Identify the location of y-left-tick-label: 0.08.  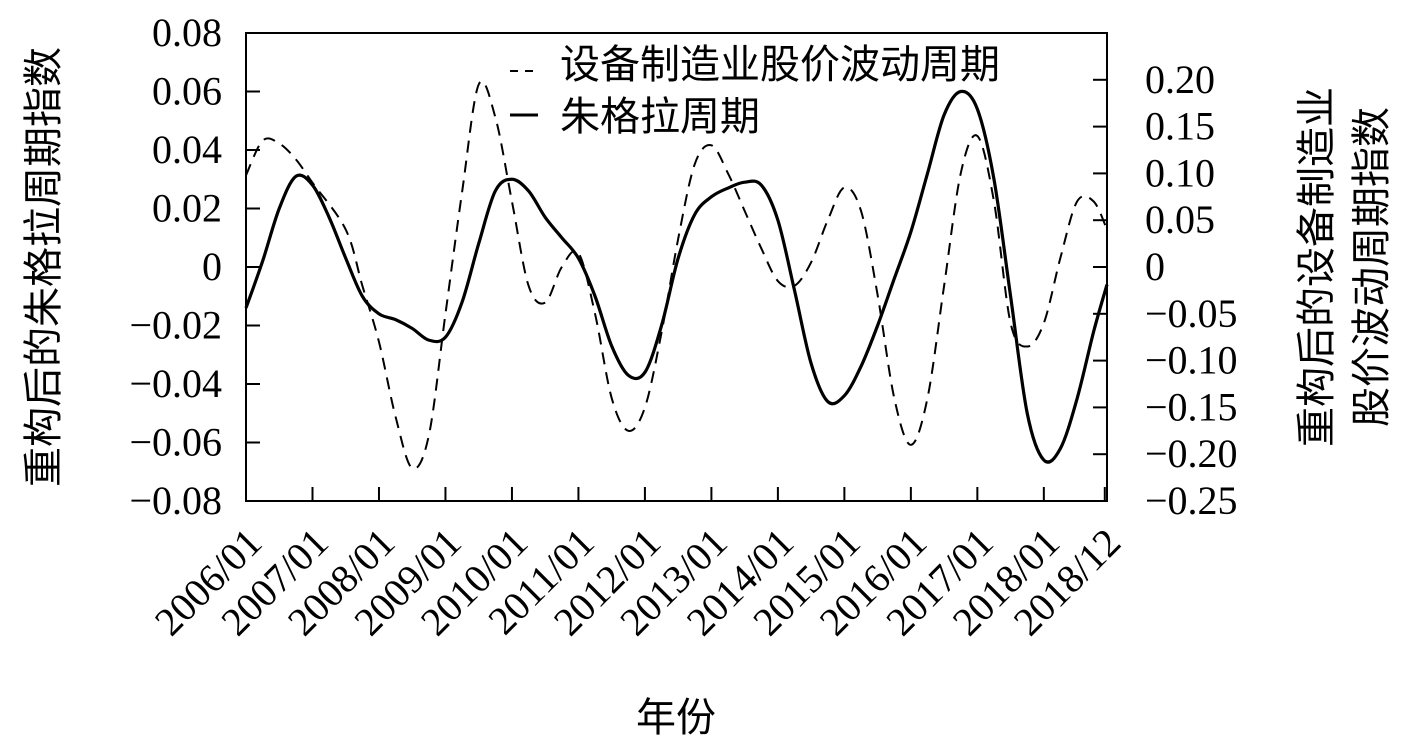
(187, 32).